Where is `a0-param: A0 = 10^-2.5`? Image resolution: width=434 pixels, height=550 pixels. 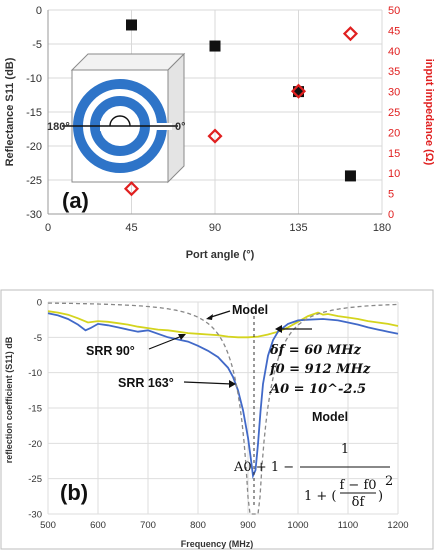 a0-param: A0 = 10^-2.5 is located at coordinates (317, 389).